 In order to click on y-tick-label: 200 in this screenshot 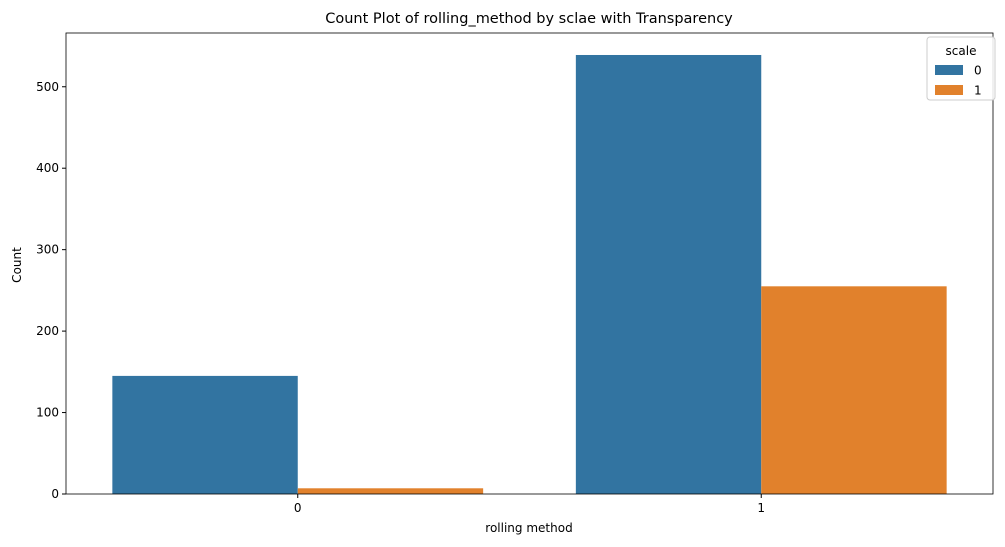, I will do `click(47, 331)`.